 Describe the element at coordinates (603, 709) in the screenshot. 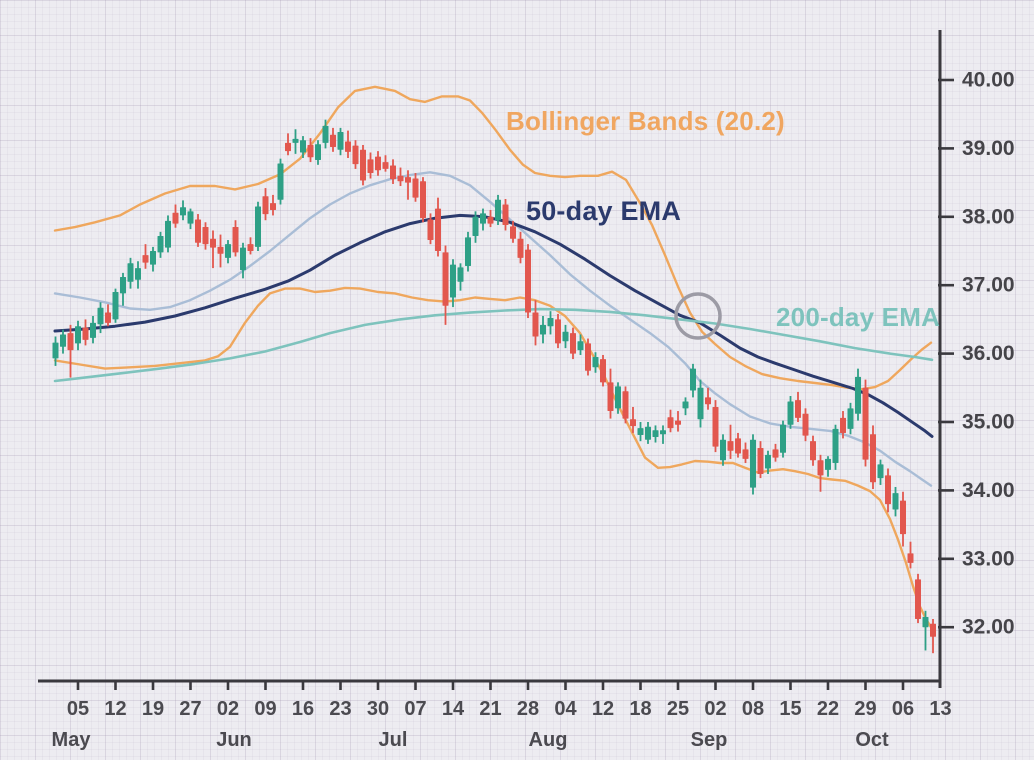

I see `date-tick-label: 12` at that location.